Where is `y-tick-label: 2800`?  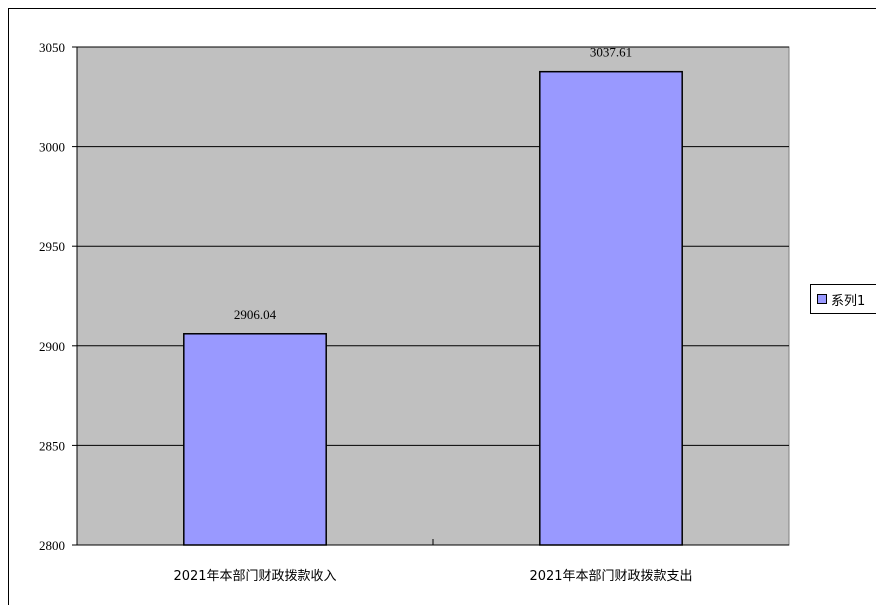 y-tick-label: 2800 is located at coordinates (52, 545).